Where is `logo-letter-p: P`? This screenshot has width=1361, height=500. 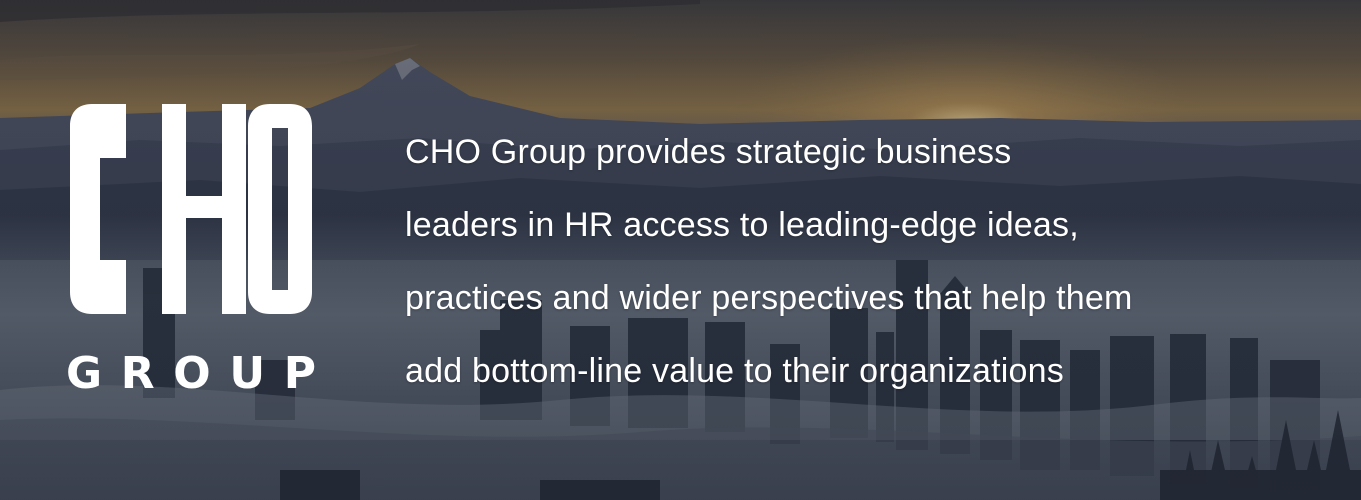 logo-letter-p: P is located at coordinates (299, 373).